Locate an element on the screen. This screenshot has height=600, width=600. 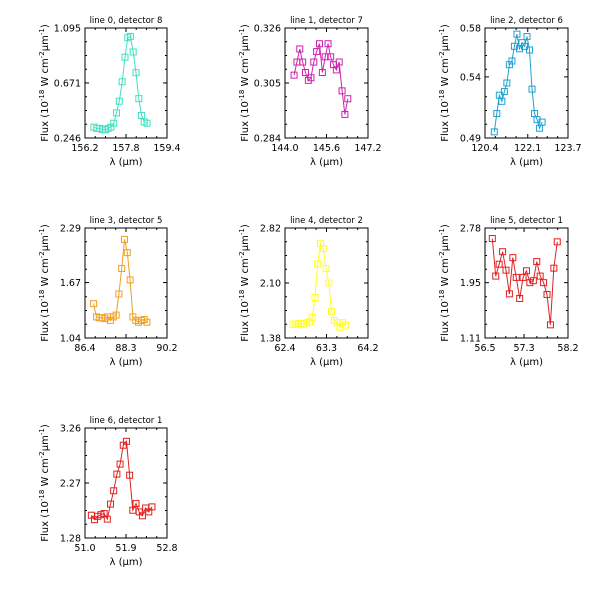
y-tick-label: 0.284 is located at coordinates (267, 139).